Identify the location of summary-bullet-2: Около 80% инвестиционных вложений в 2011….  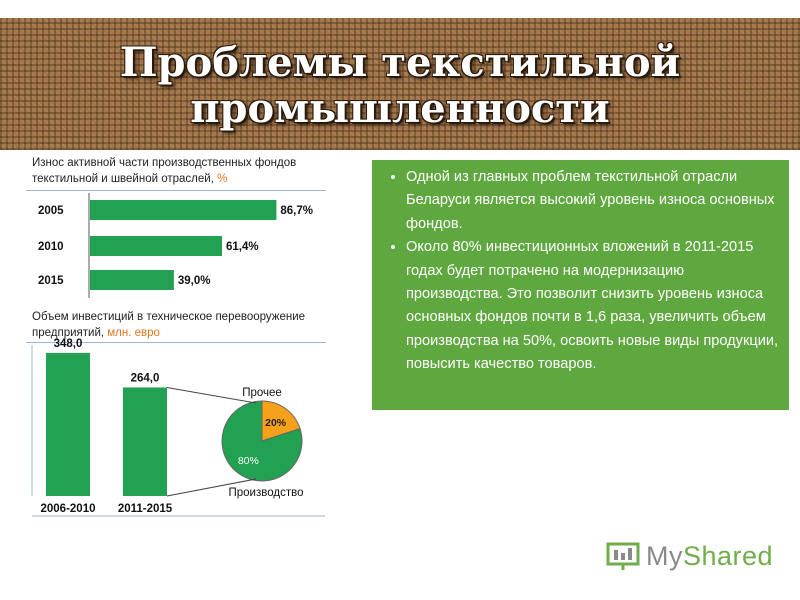
(592, 306).